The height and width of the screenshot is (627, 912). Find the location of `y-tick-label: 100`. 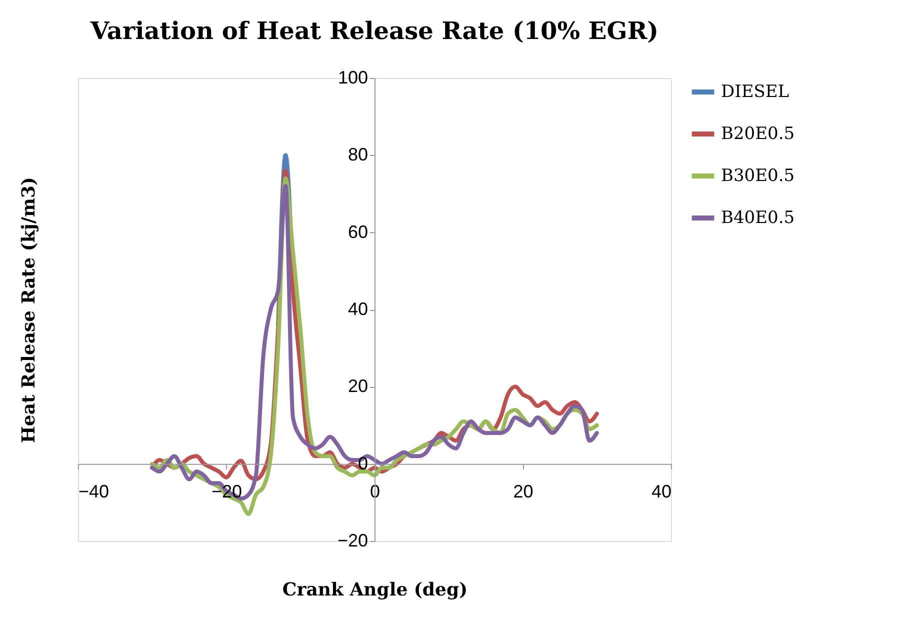

y-tick-label: 100 is located at coordinates (353, 78).